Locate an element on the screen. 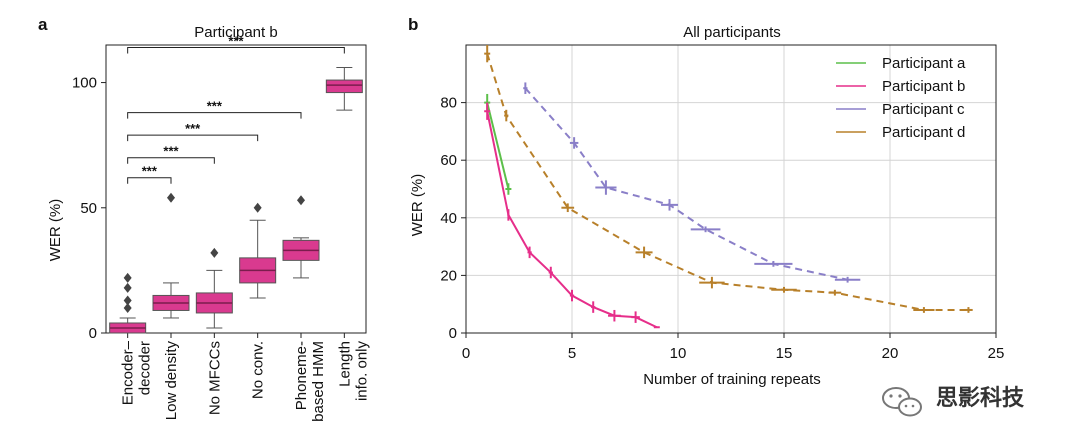  series-participant-a is located at coordinates (498, 144).